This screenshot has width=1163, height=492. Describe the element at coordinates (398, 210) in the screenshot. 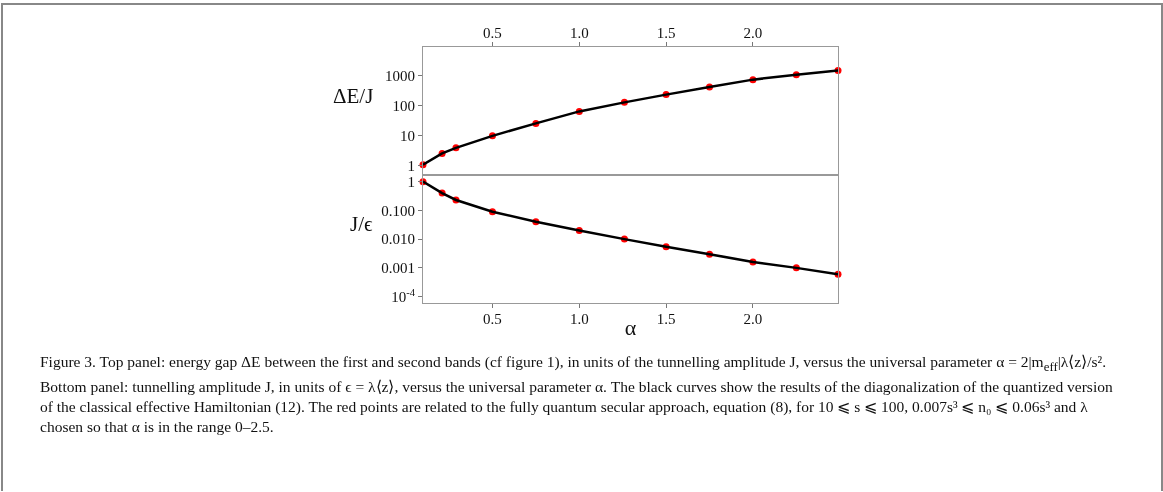

I see `y-tick-label: 0.100` at that location.